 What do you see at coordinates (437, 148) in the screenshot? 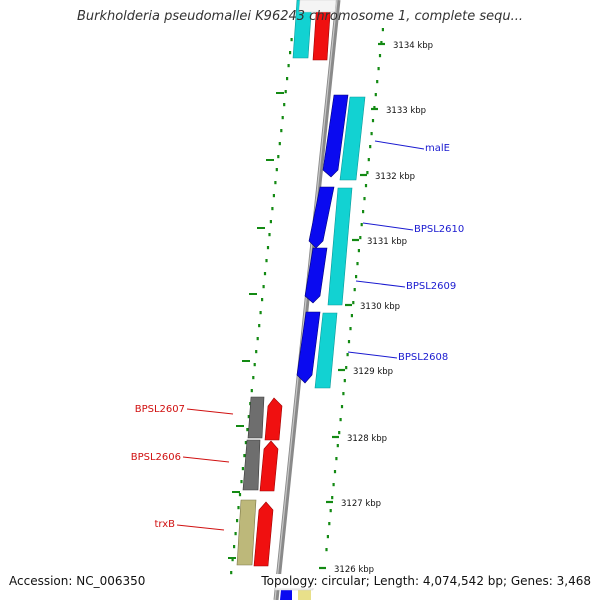
I see `gene-label-male: malE` at bounding box center [437, 148].